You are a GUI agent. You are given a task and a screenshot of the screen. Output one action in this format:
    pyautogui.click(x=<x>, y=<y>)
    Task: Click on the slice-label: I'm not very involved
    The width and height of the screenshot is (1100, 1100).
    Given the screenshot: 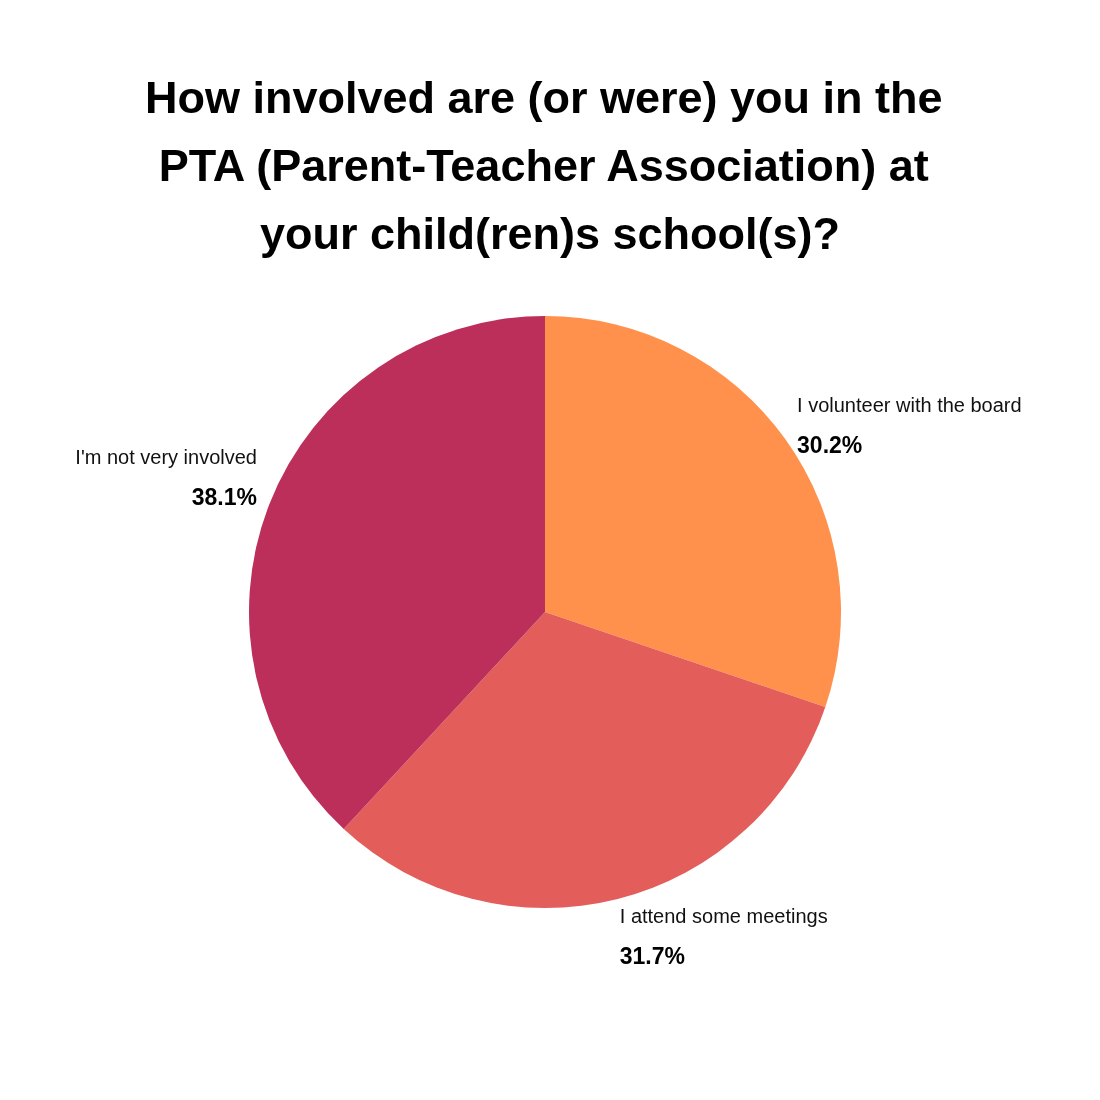 What is the action you would take?
    pyautogui.click(x=166, y=456)
    